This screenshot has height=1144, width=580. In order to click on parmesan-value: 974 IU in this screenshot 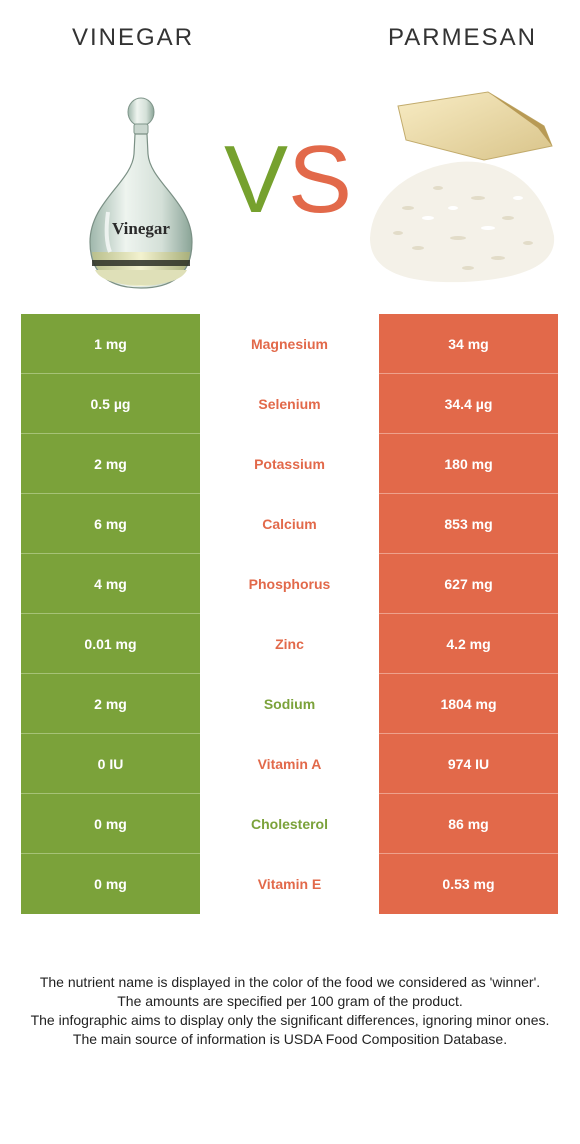, I will do `click(468, 764)`.